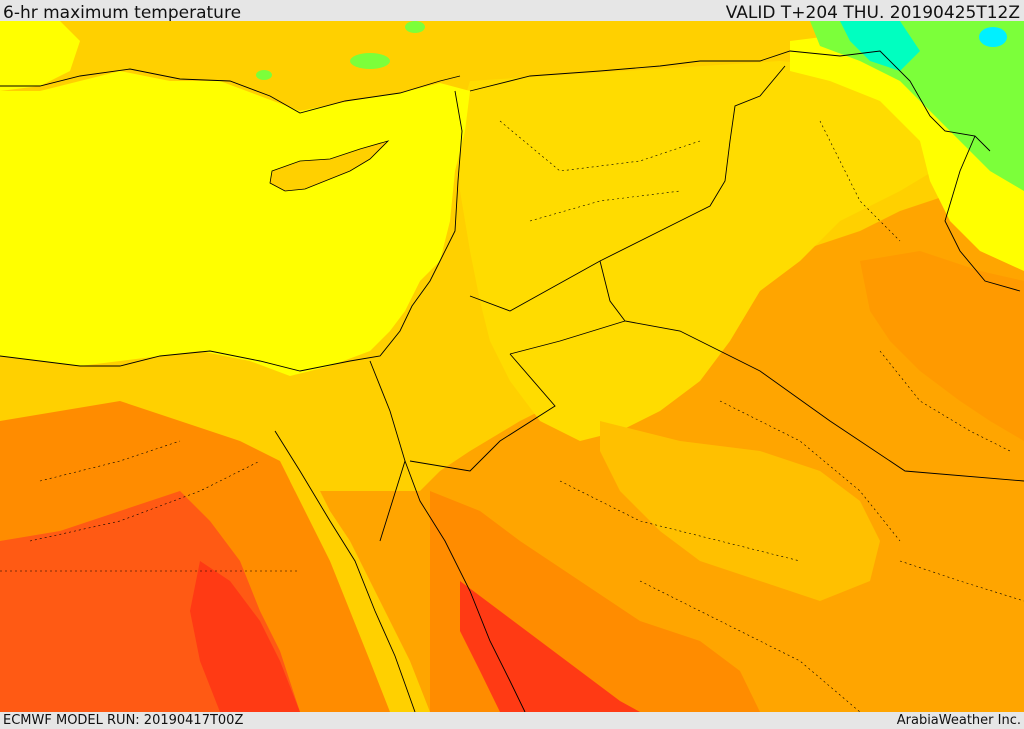 The image size is (1024, 729). I want to click on iraq-orange-band, so click(942, 346).